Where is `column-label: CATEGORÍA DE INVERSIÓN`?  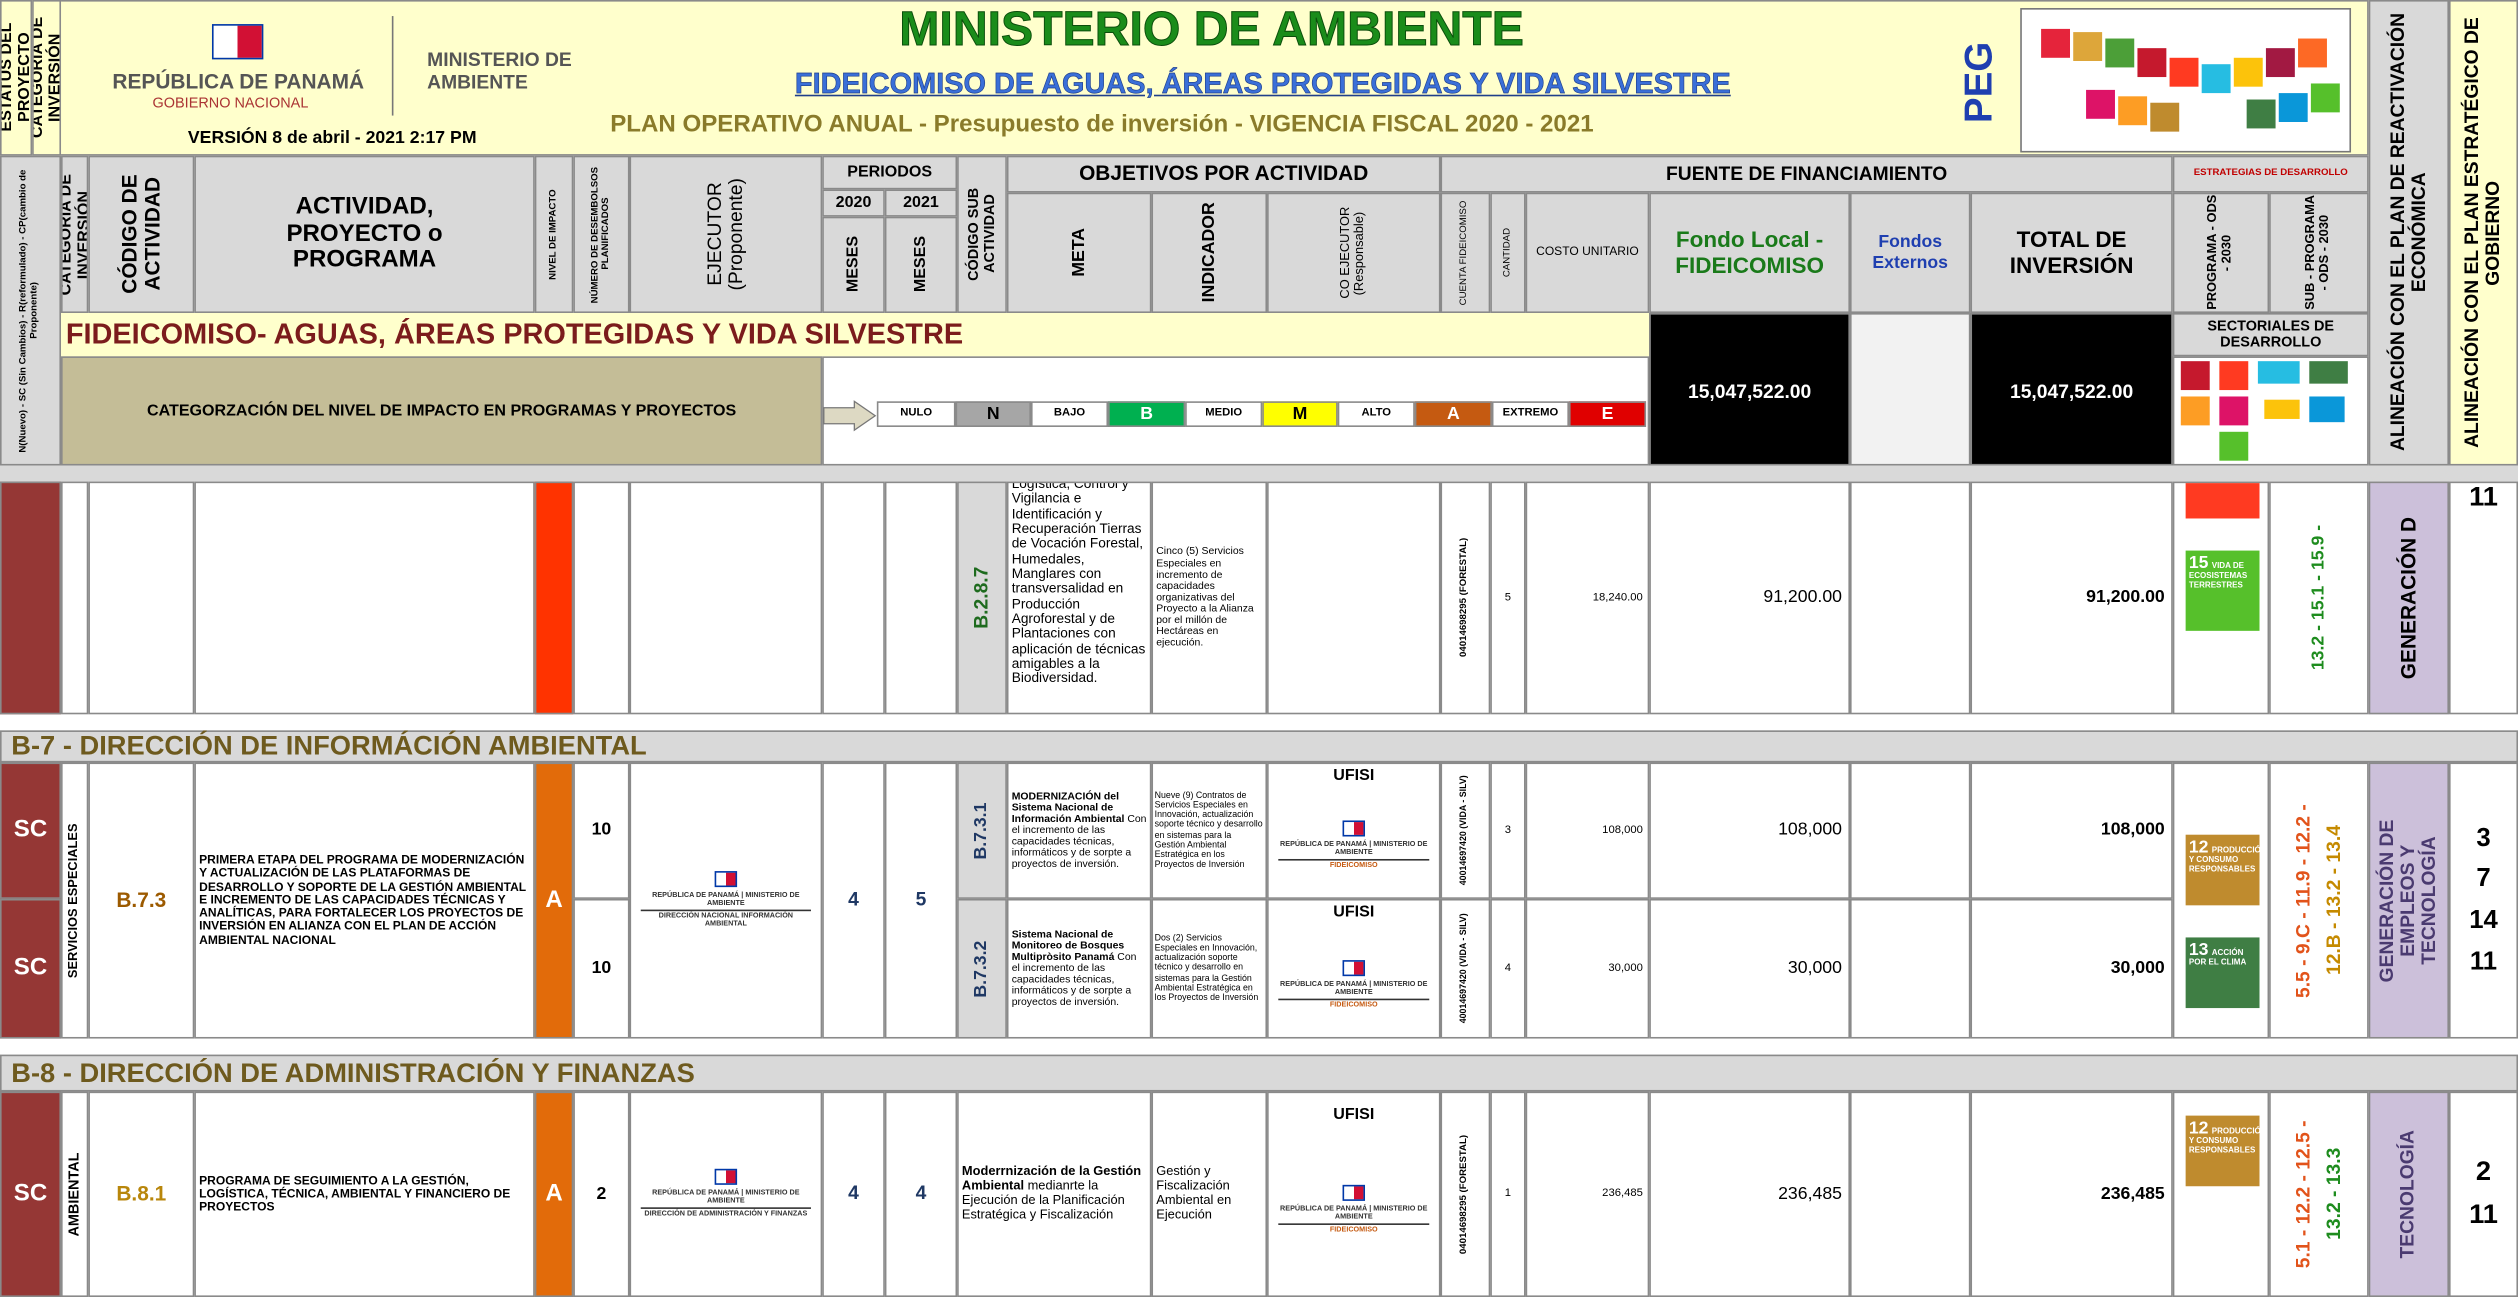
column-label: CATEGORÍA DE INVERSIÓN is located at coordinates (75, 234).